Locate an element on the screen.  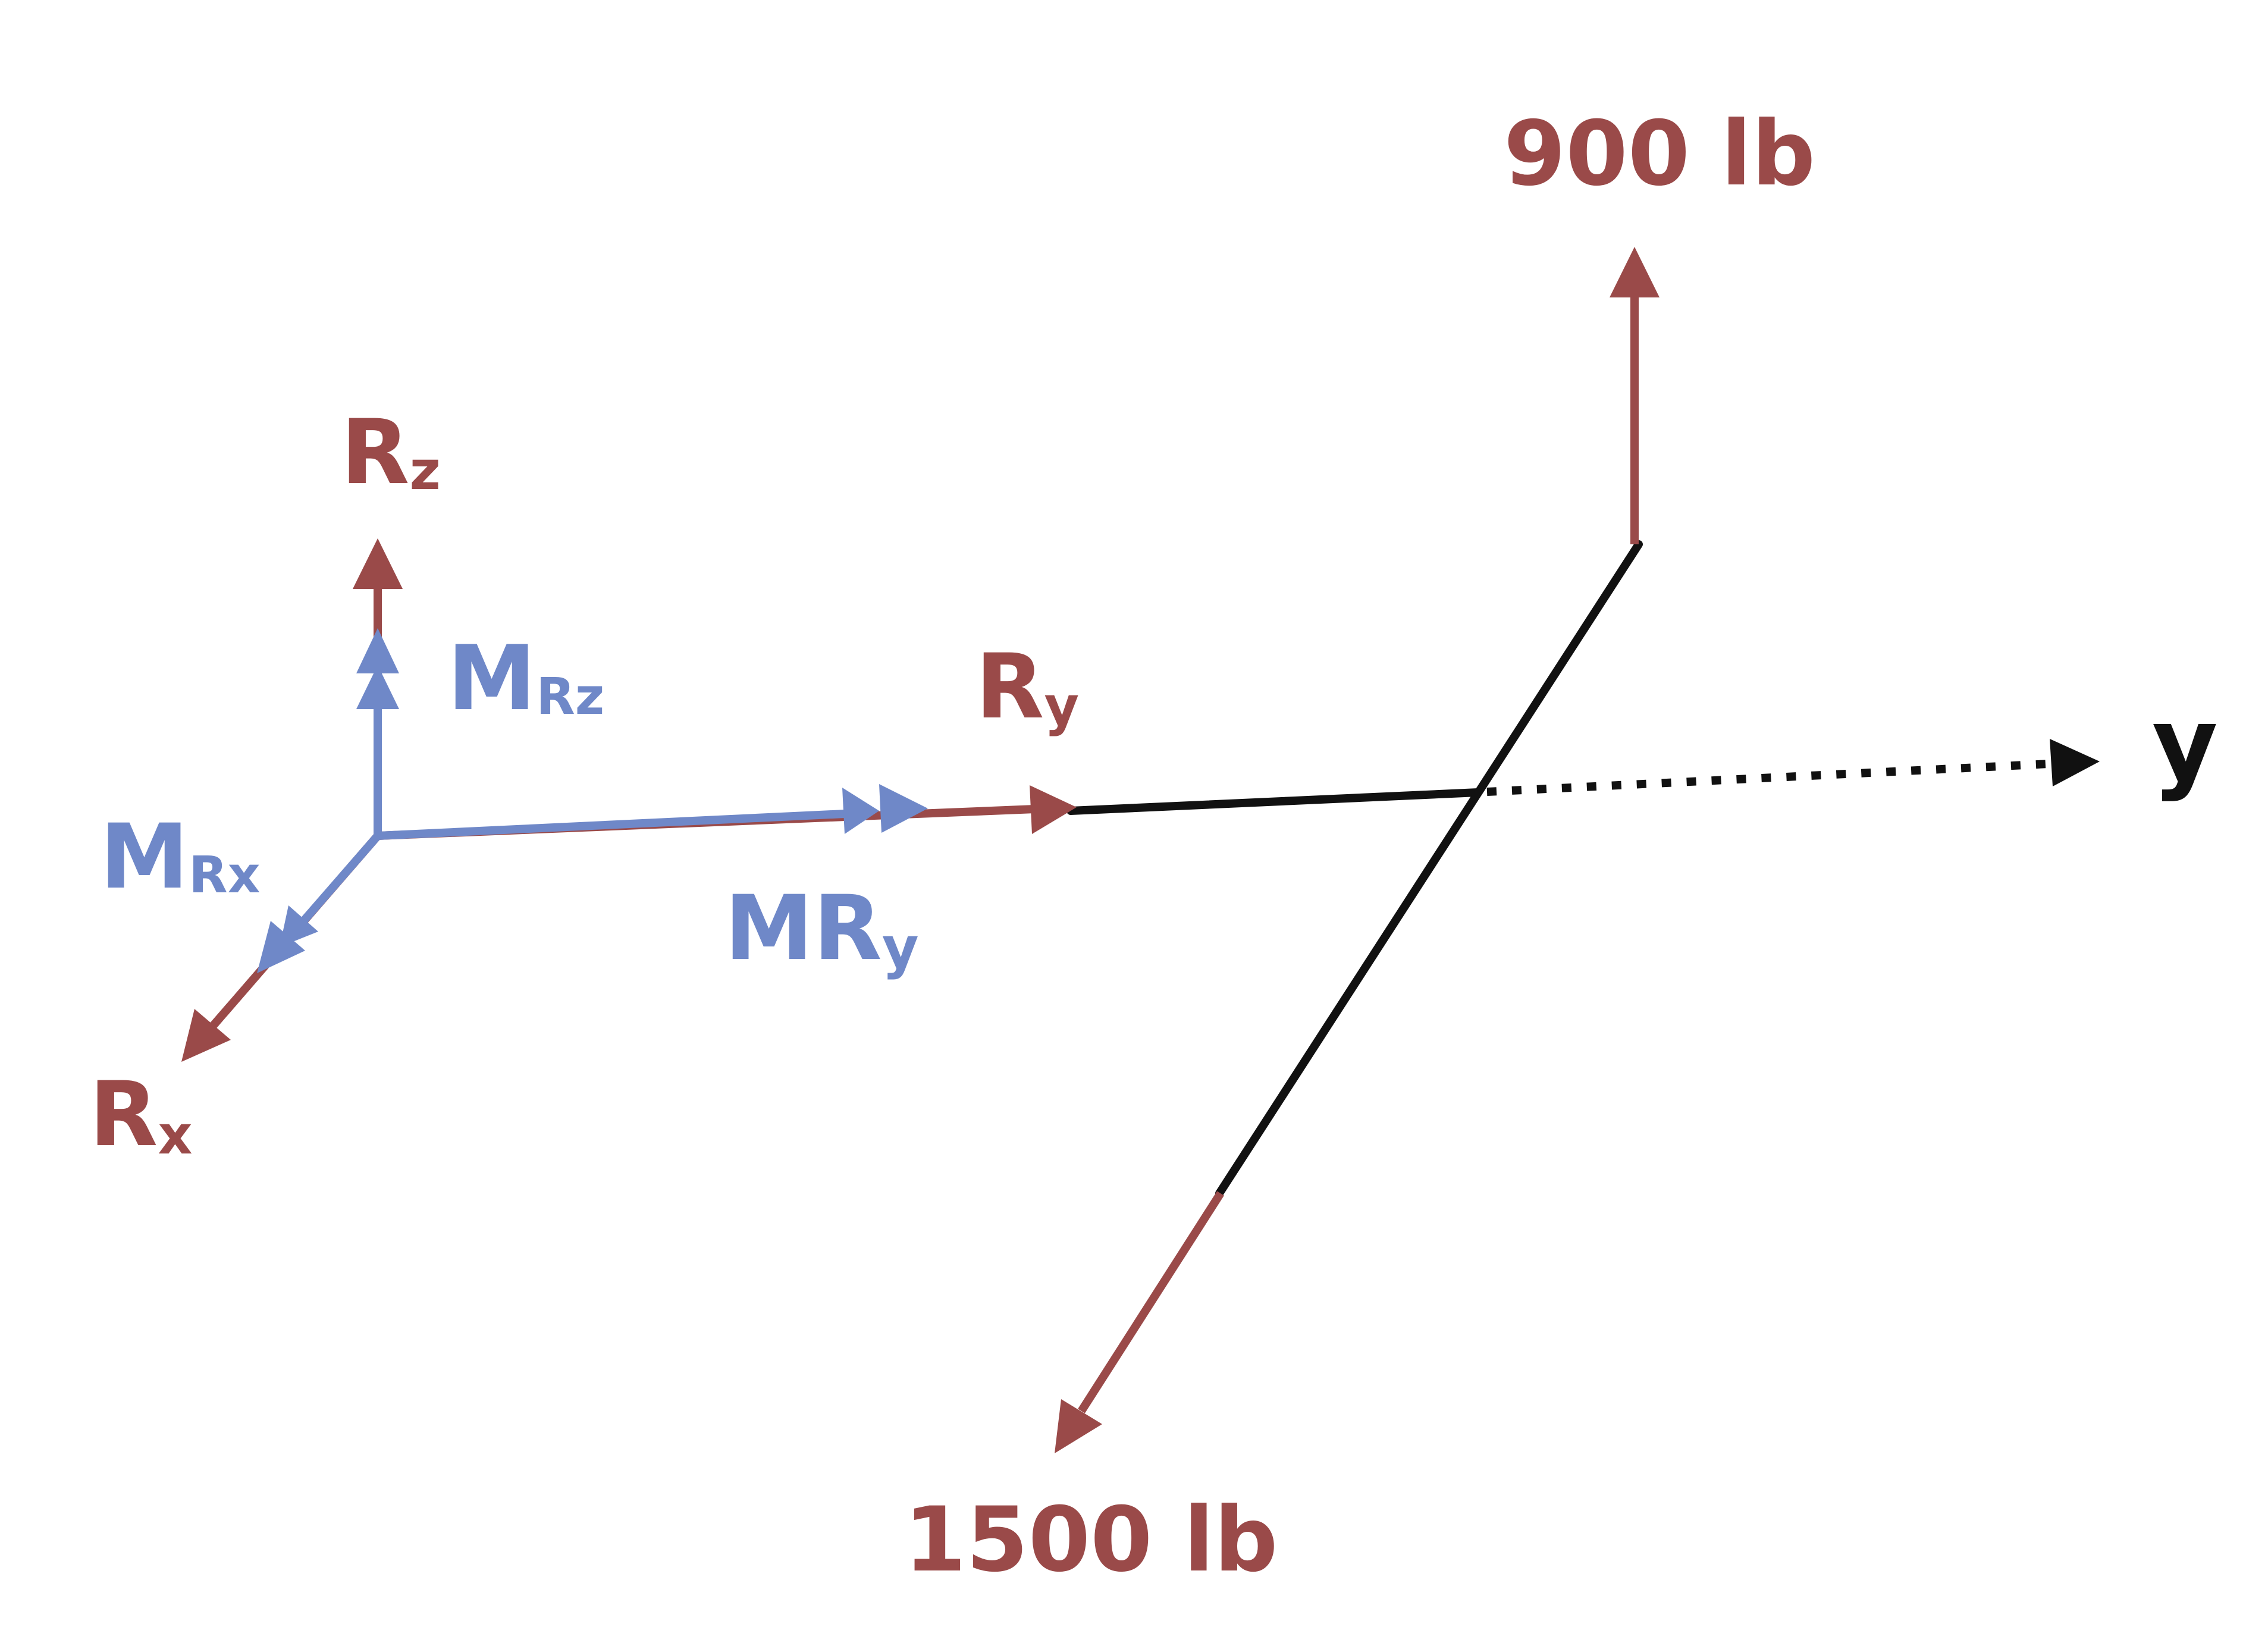
y-axis-arrowhead is located at coordinates (2075, 762).